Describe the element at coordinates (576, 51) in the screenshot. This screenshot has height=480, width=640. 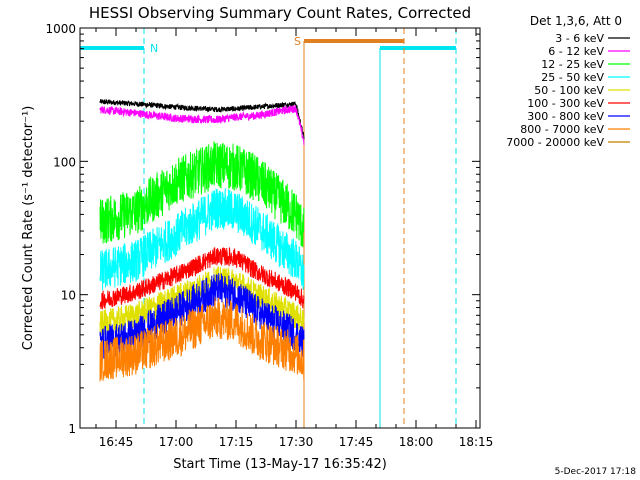
I see `legend-label: 6 - 12 keV` at that location.